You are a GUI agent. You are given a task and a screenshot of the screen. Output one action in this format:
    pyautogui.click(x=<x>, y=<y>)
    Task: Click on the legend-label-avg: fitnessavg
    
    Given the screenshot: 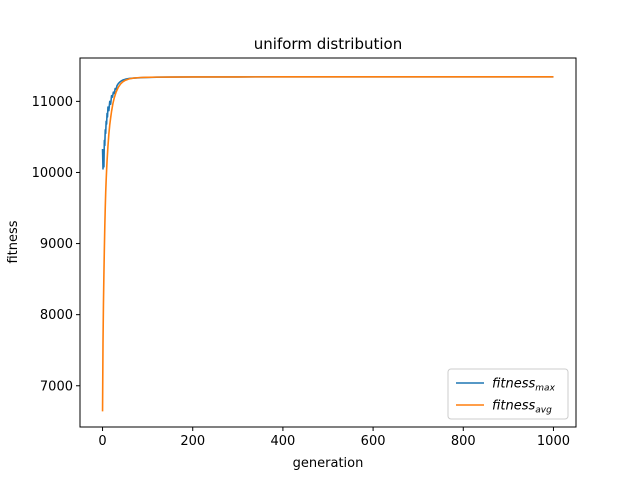 What is the action you would take?
    pyautogui.click(x=522, y=407)
    